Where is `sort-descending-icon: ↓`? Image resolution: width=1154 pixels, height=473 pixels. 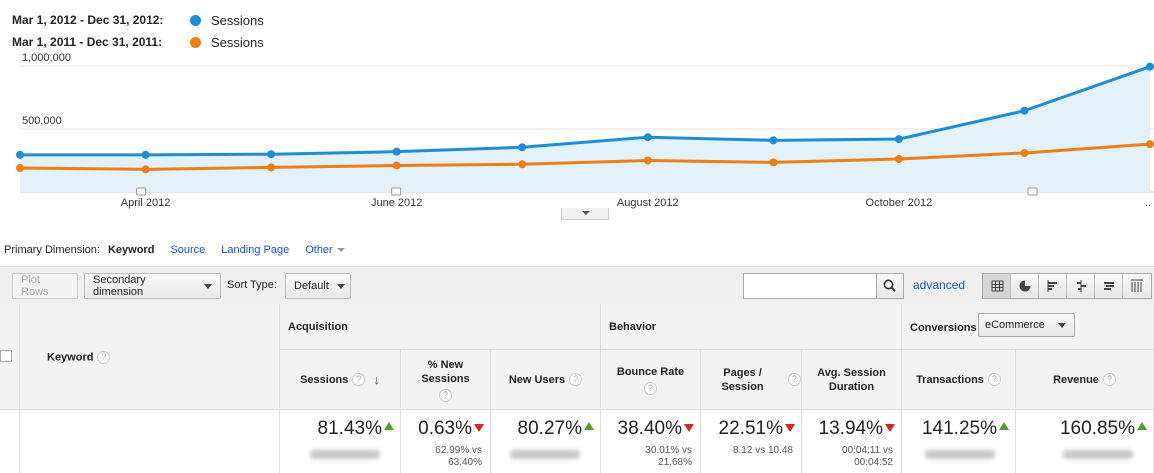 sort-descending-icon: ↓ is located at coordinates (376, 379).